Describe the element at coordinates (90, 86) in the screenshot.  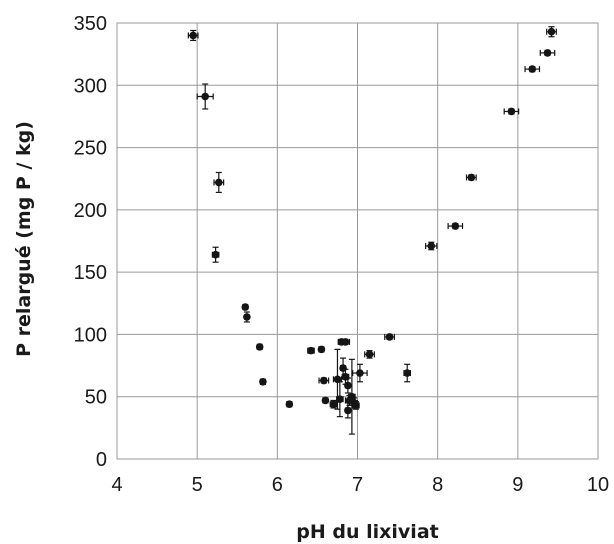
I see `y-tick-label: 300` at that location.